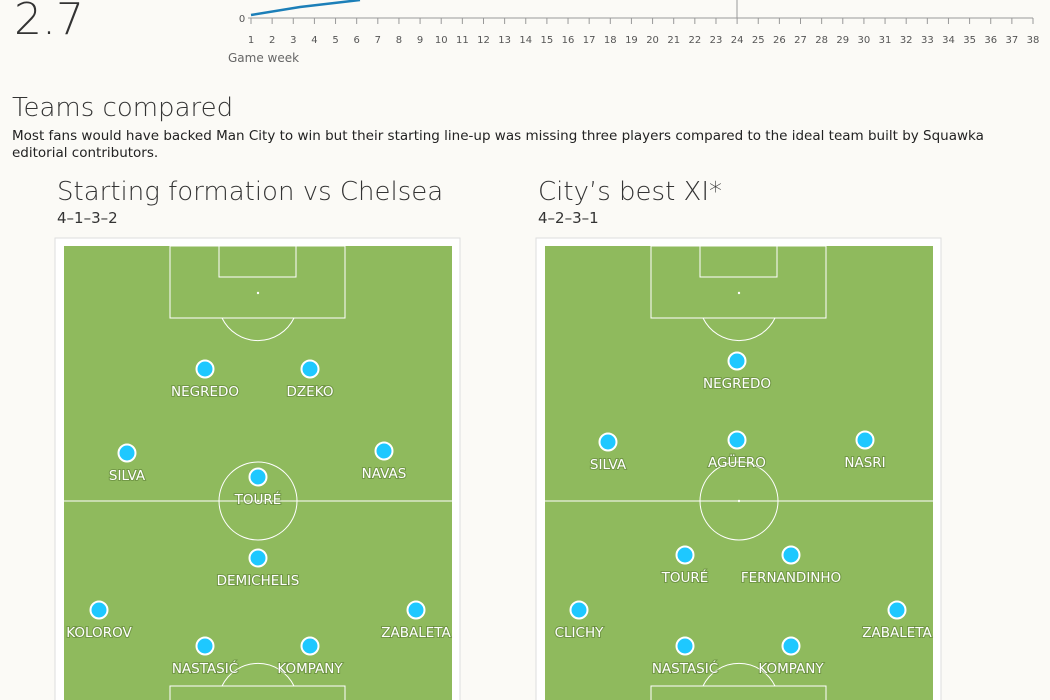 The height and width of the screenshot is (700, 1050). Describe the element at coordinates (779, 40) in the screenshot. I see `x-tick-label: 26` at that location.